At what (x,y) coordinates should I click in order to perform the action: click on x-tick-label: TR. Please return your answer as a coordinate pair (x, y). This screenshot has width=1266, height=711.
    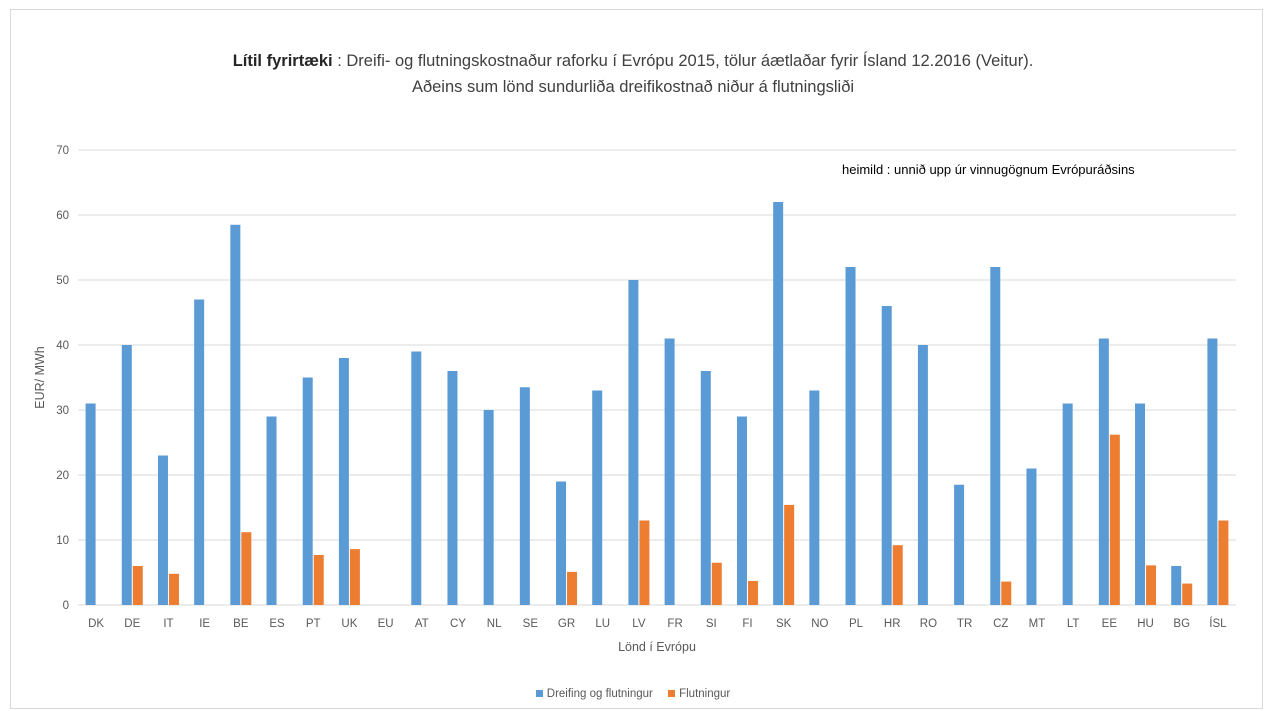
    Looking at the image, I should click on (964, 624).